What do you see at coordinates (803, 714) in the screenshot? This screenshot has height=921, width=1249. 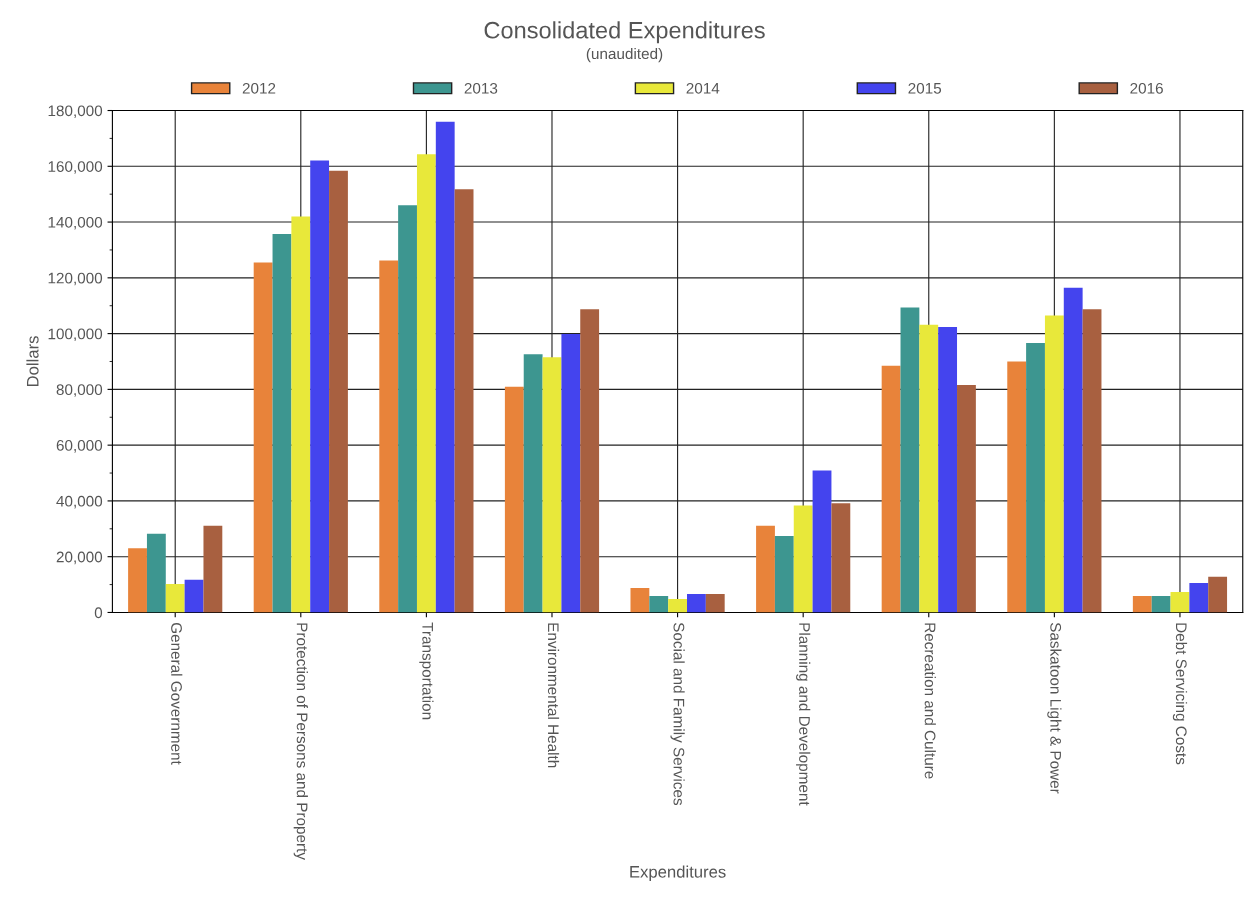 I see `x-tick-label: Planning and Development` at bounding box center [803, 714].